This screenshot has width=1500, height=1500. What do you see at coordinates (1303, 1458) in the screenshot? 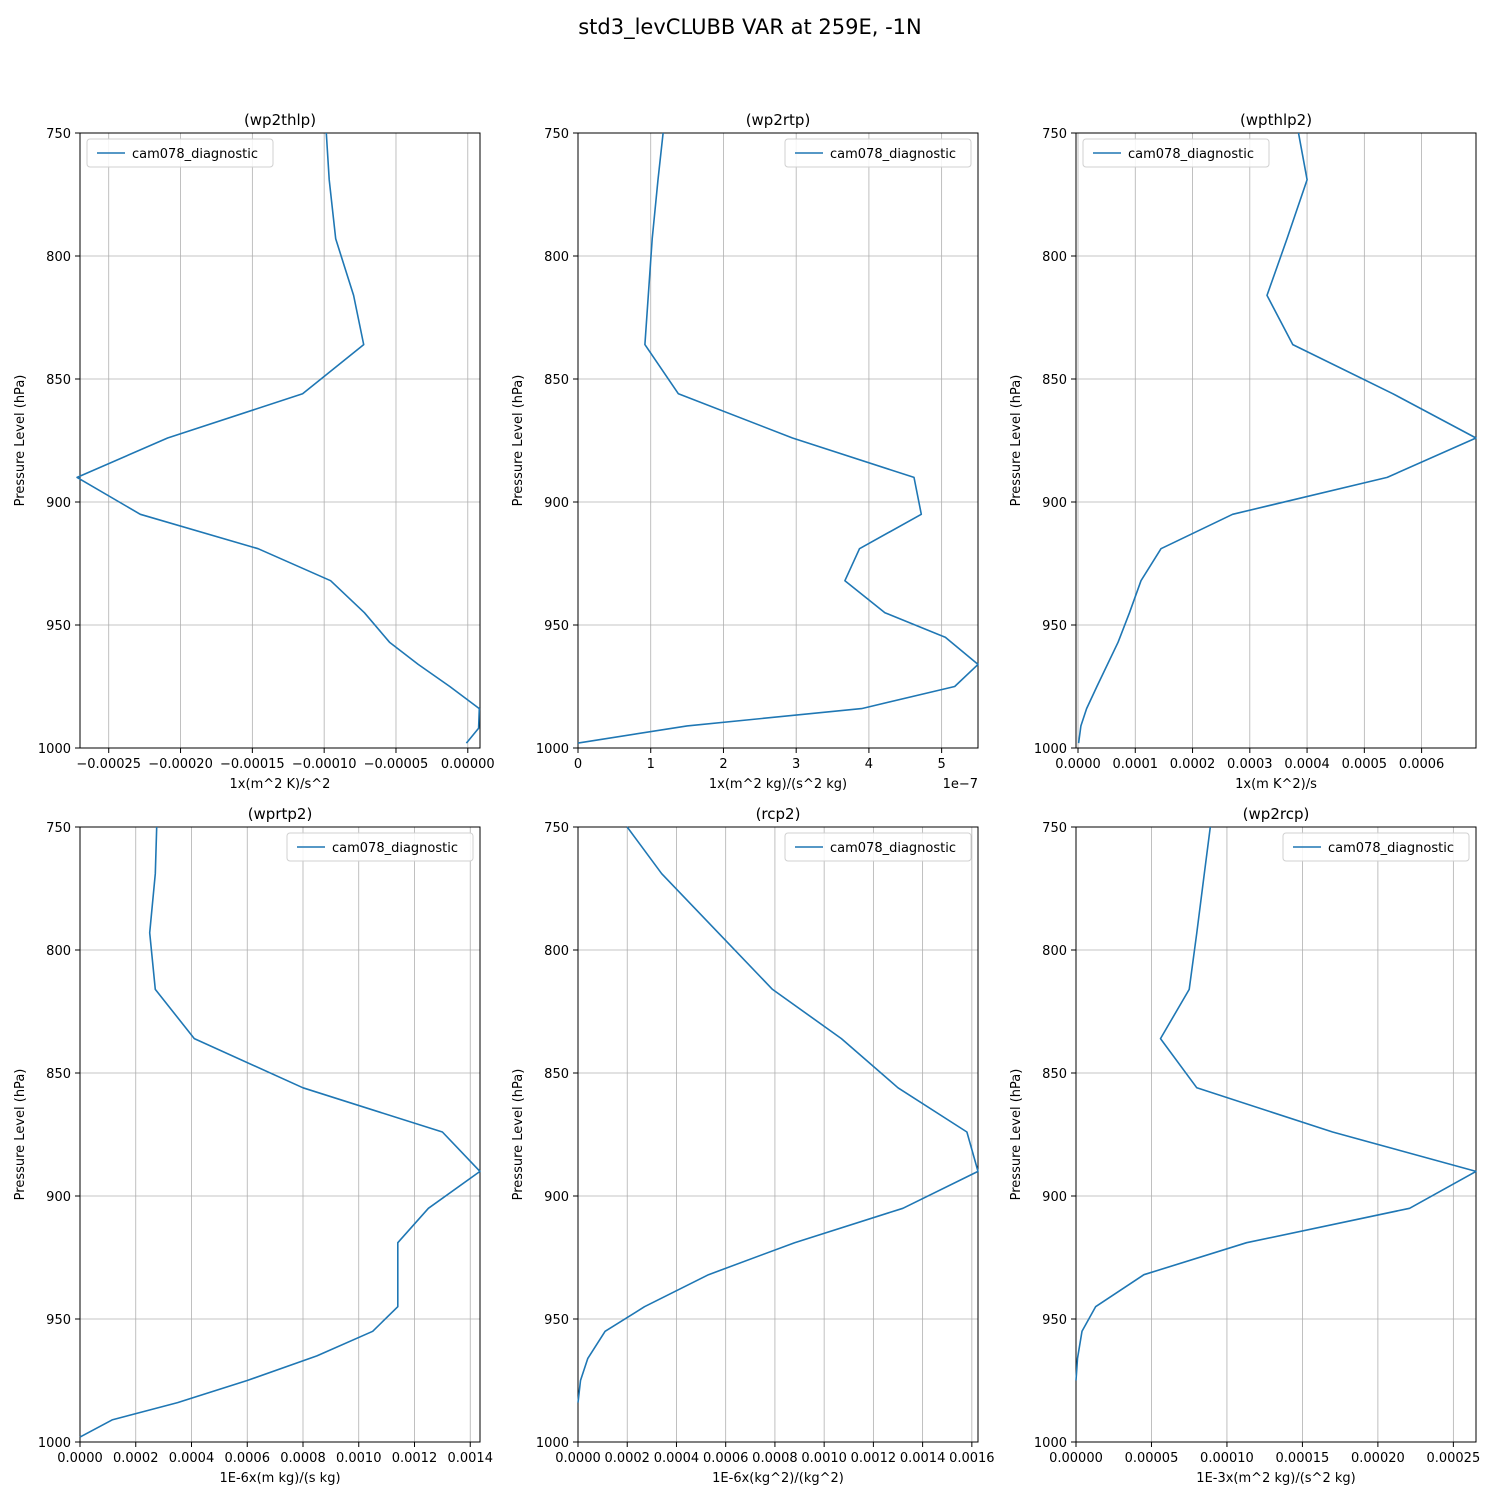
I see `x-tick-label: 0.00015` at bounding box center [1303, 1458].